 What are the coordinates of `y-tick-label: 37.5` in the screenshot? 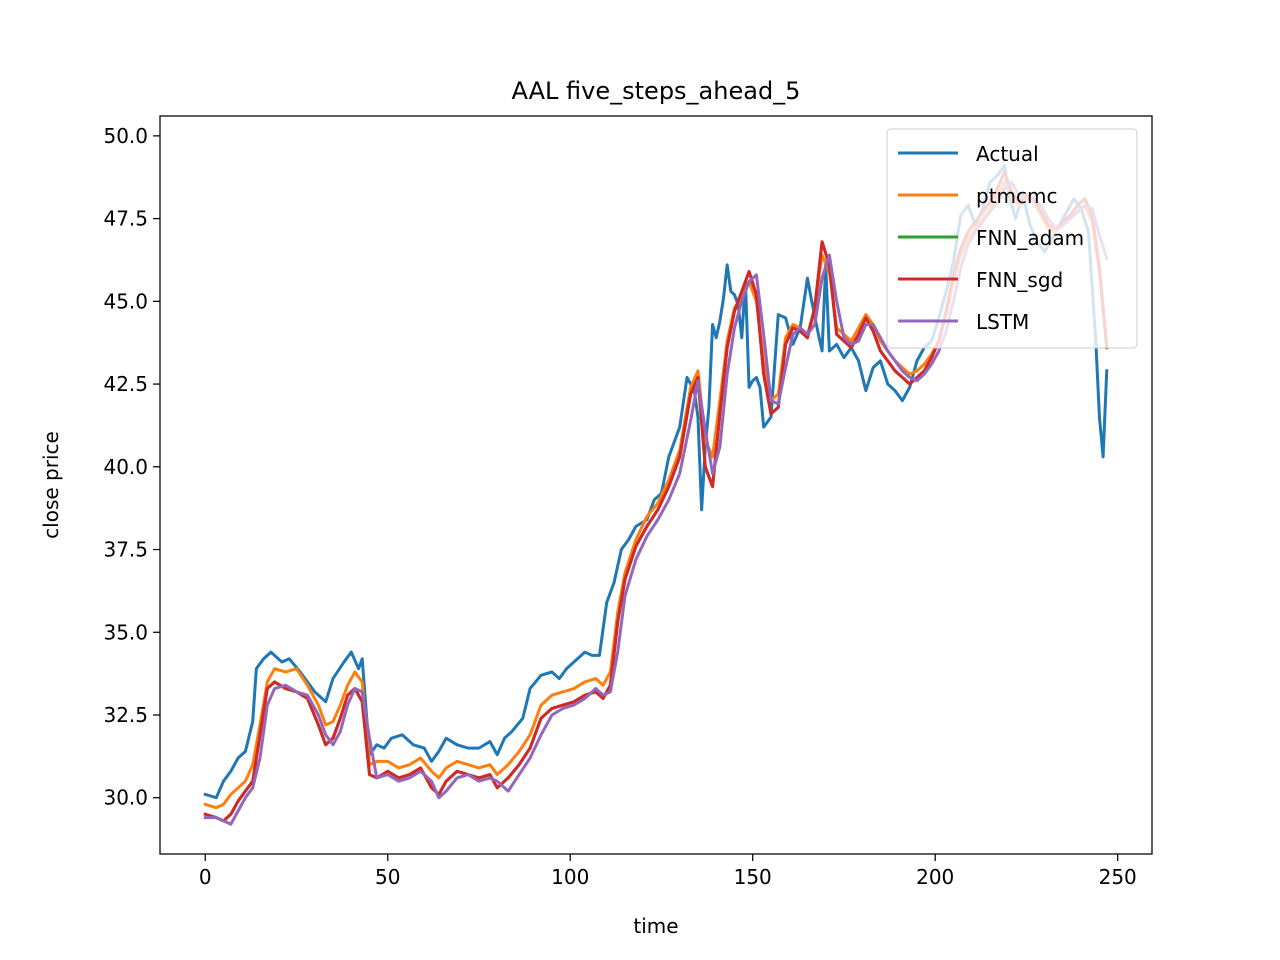 It's located at (125, 550).